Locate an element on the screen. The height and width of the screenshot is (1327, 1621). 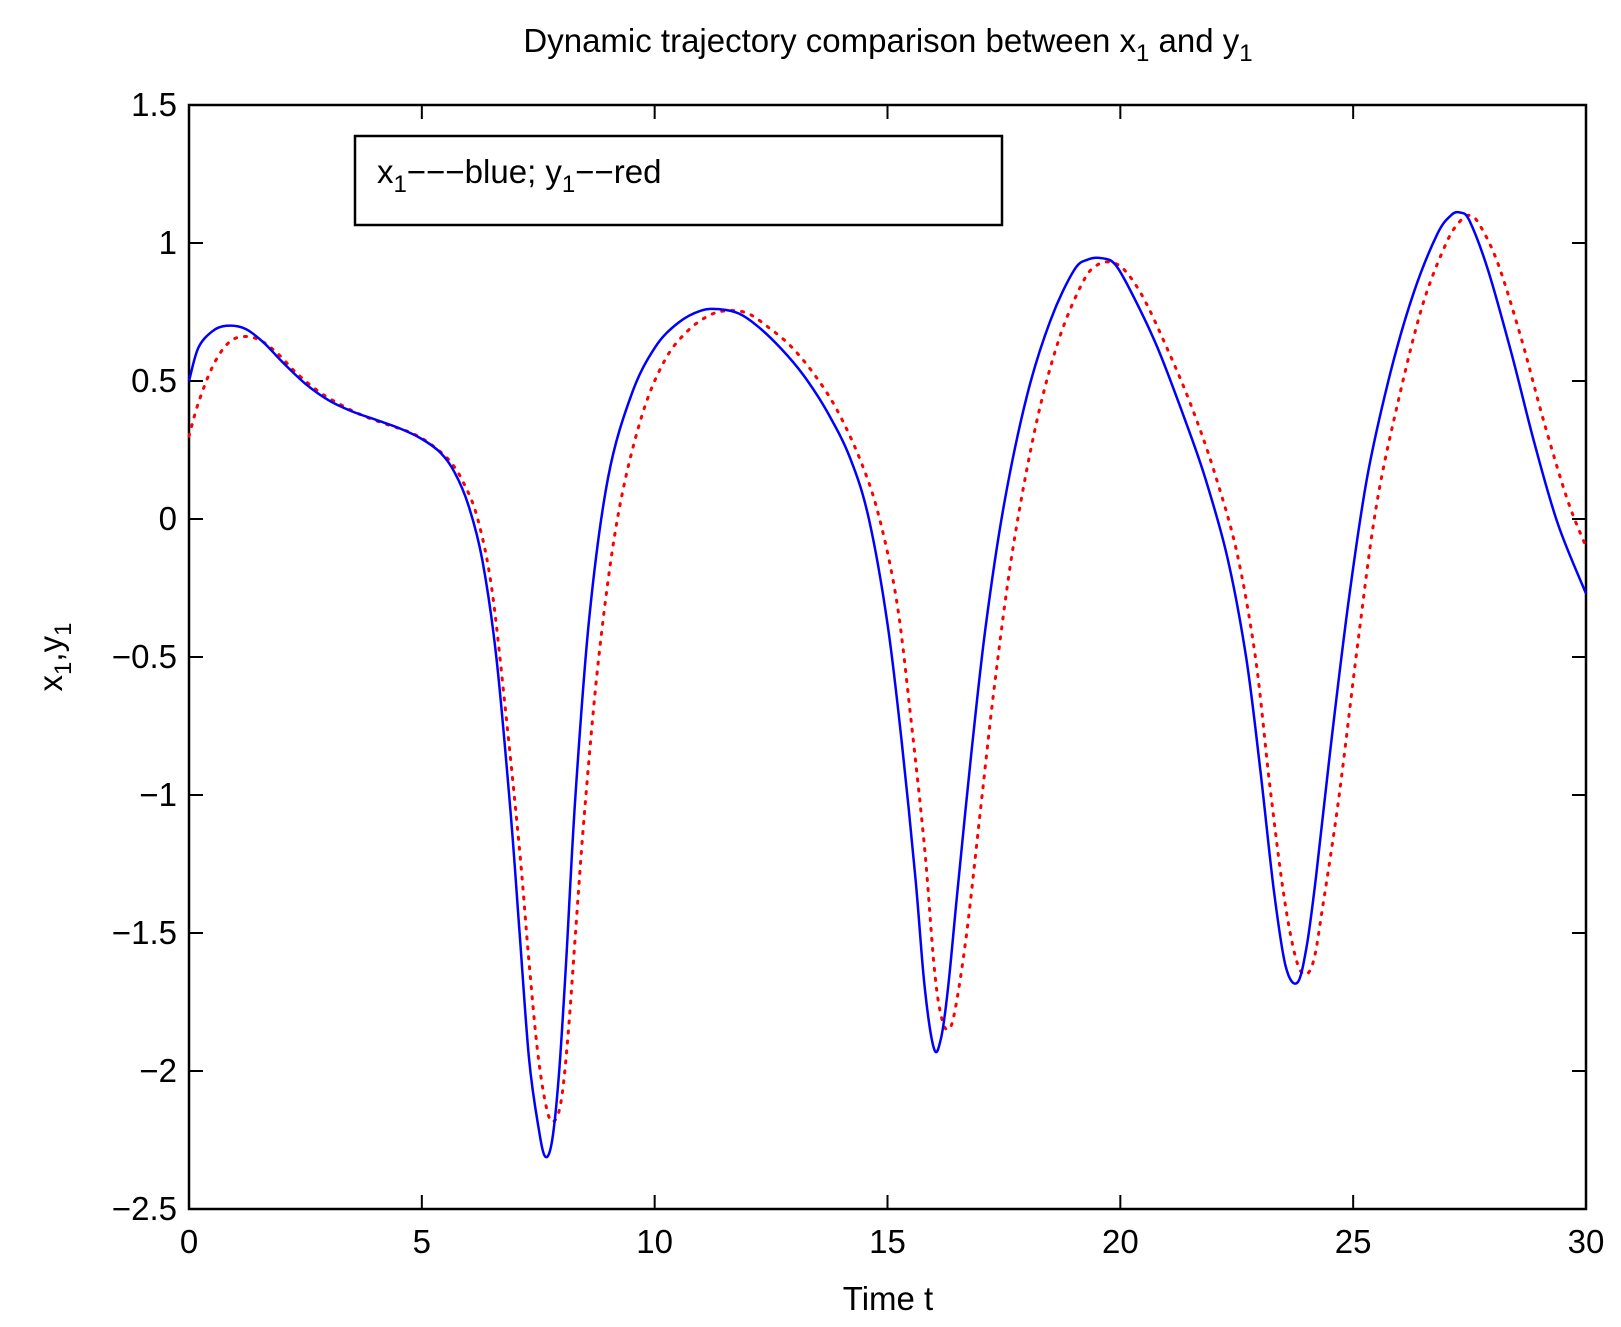
legend: x1−−−blue; y1−−red is located at coordinates (678, 180).